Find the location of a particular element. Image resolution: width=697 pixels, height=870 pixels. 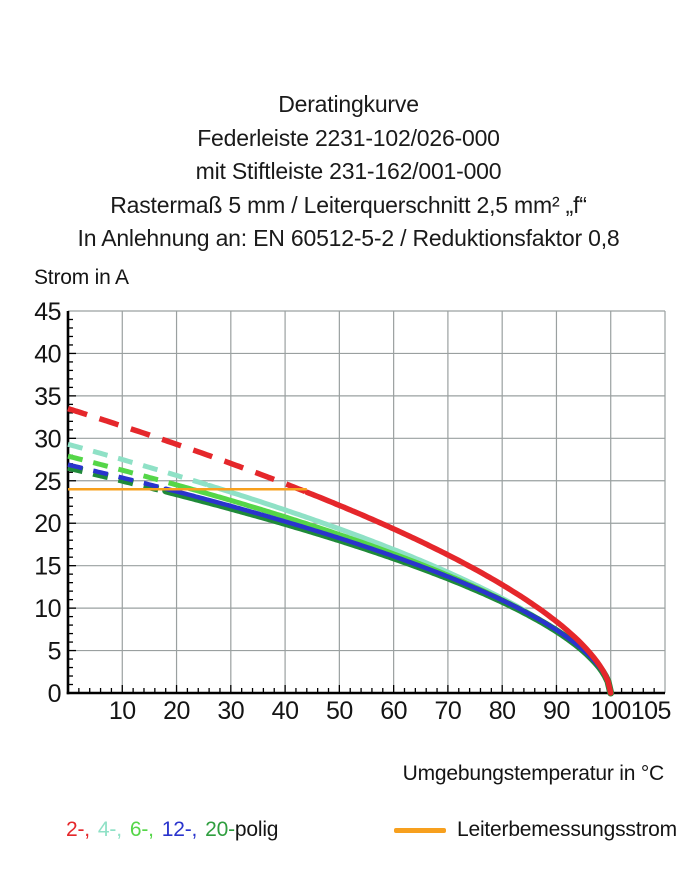

x-tick-label: 30 is located at coordinates (230, 711).